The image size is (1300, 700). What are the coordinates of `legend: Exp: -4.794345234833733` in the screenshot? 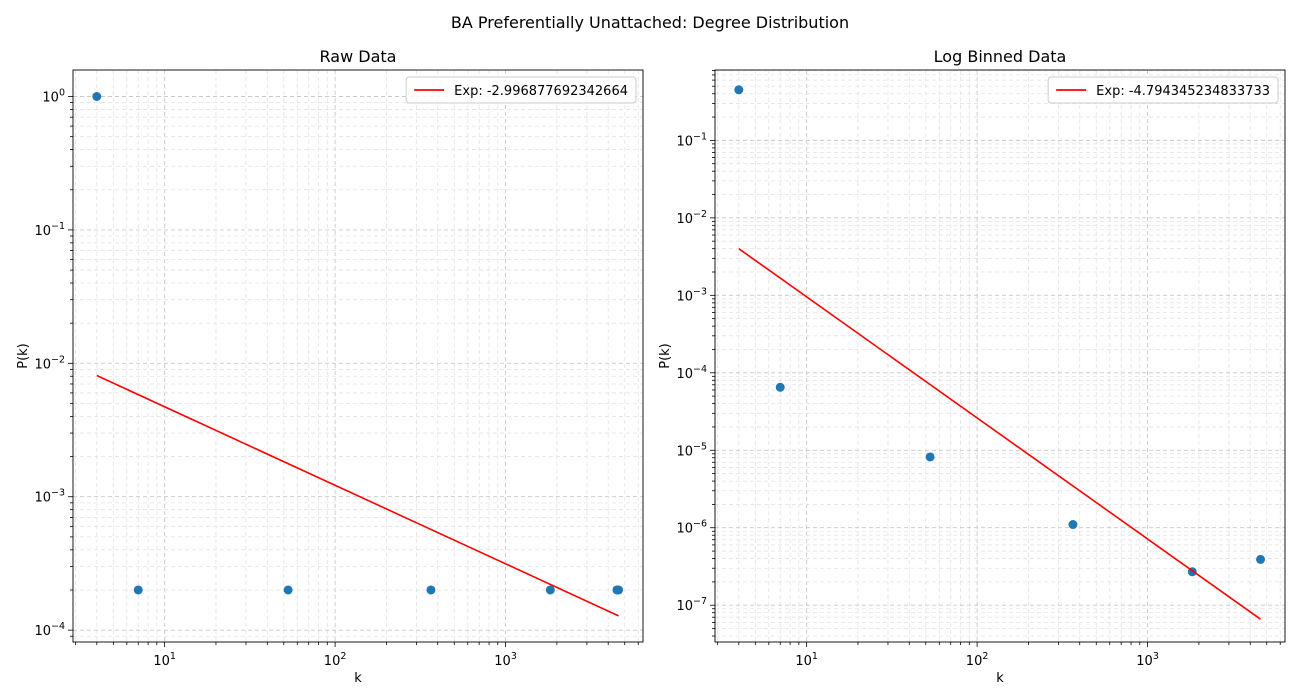 It's located at (1163, 90).